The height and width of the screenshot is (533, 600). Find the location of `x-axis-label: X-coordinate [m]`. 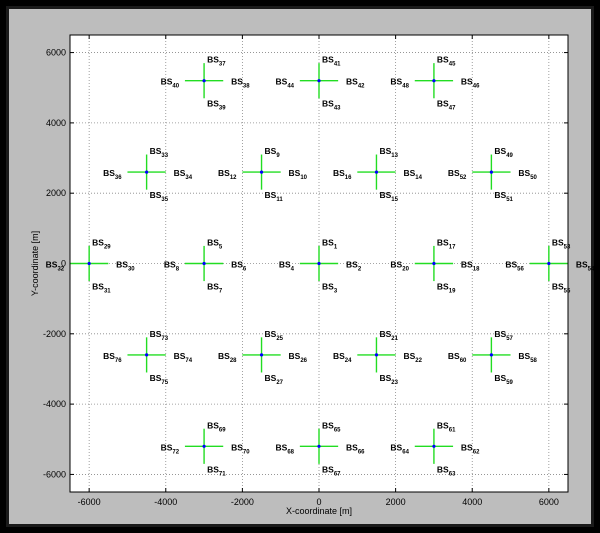

x-axis-label: X-coordinate [m] is located at coordinates (319, 511).